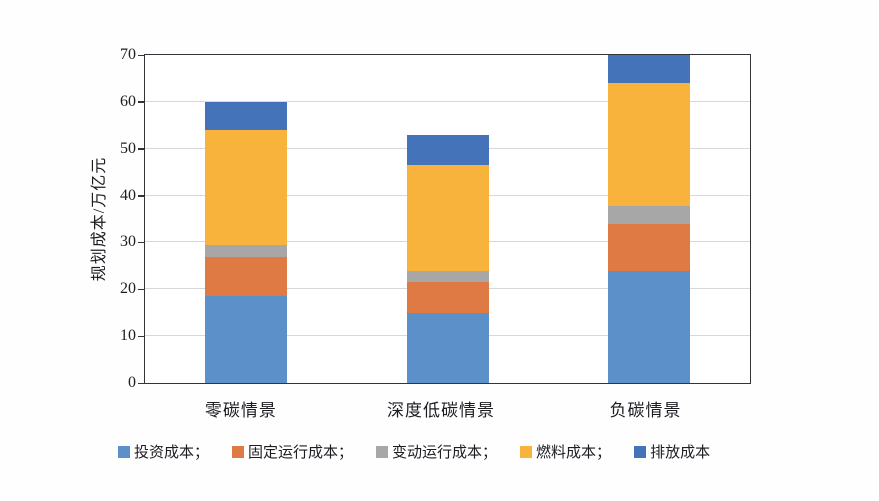 Image resolution: width=879 pixels, height=501 pixels. I want to click on x-category-label: 零碳情景, so click(240, 410).